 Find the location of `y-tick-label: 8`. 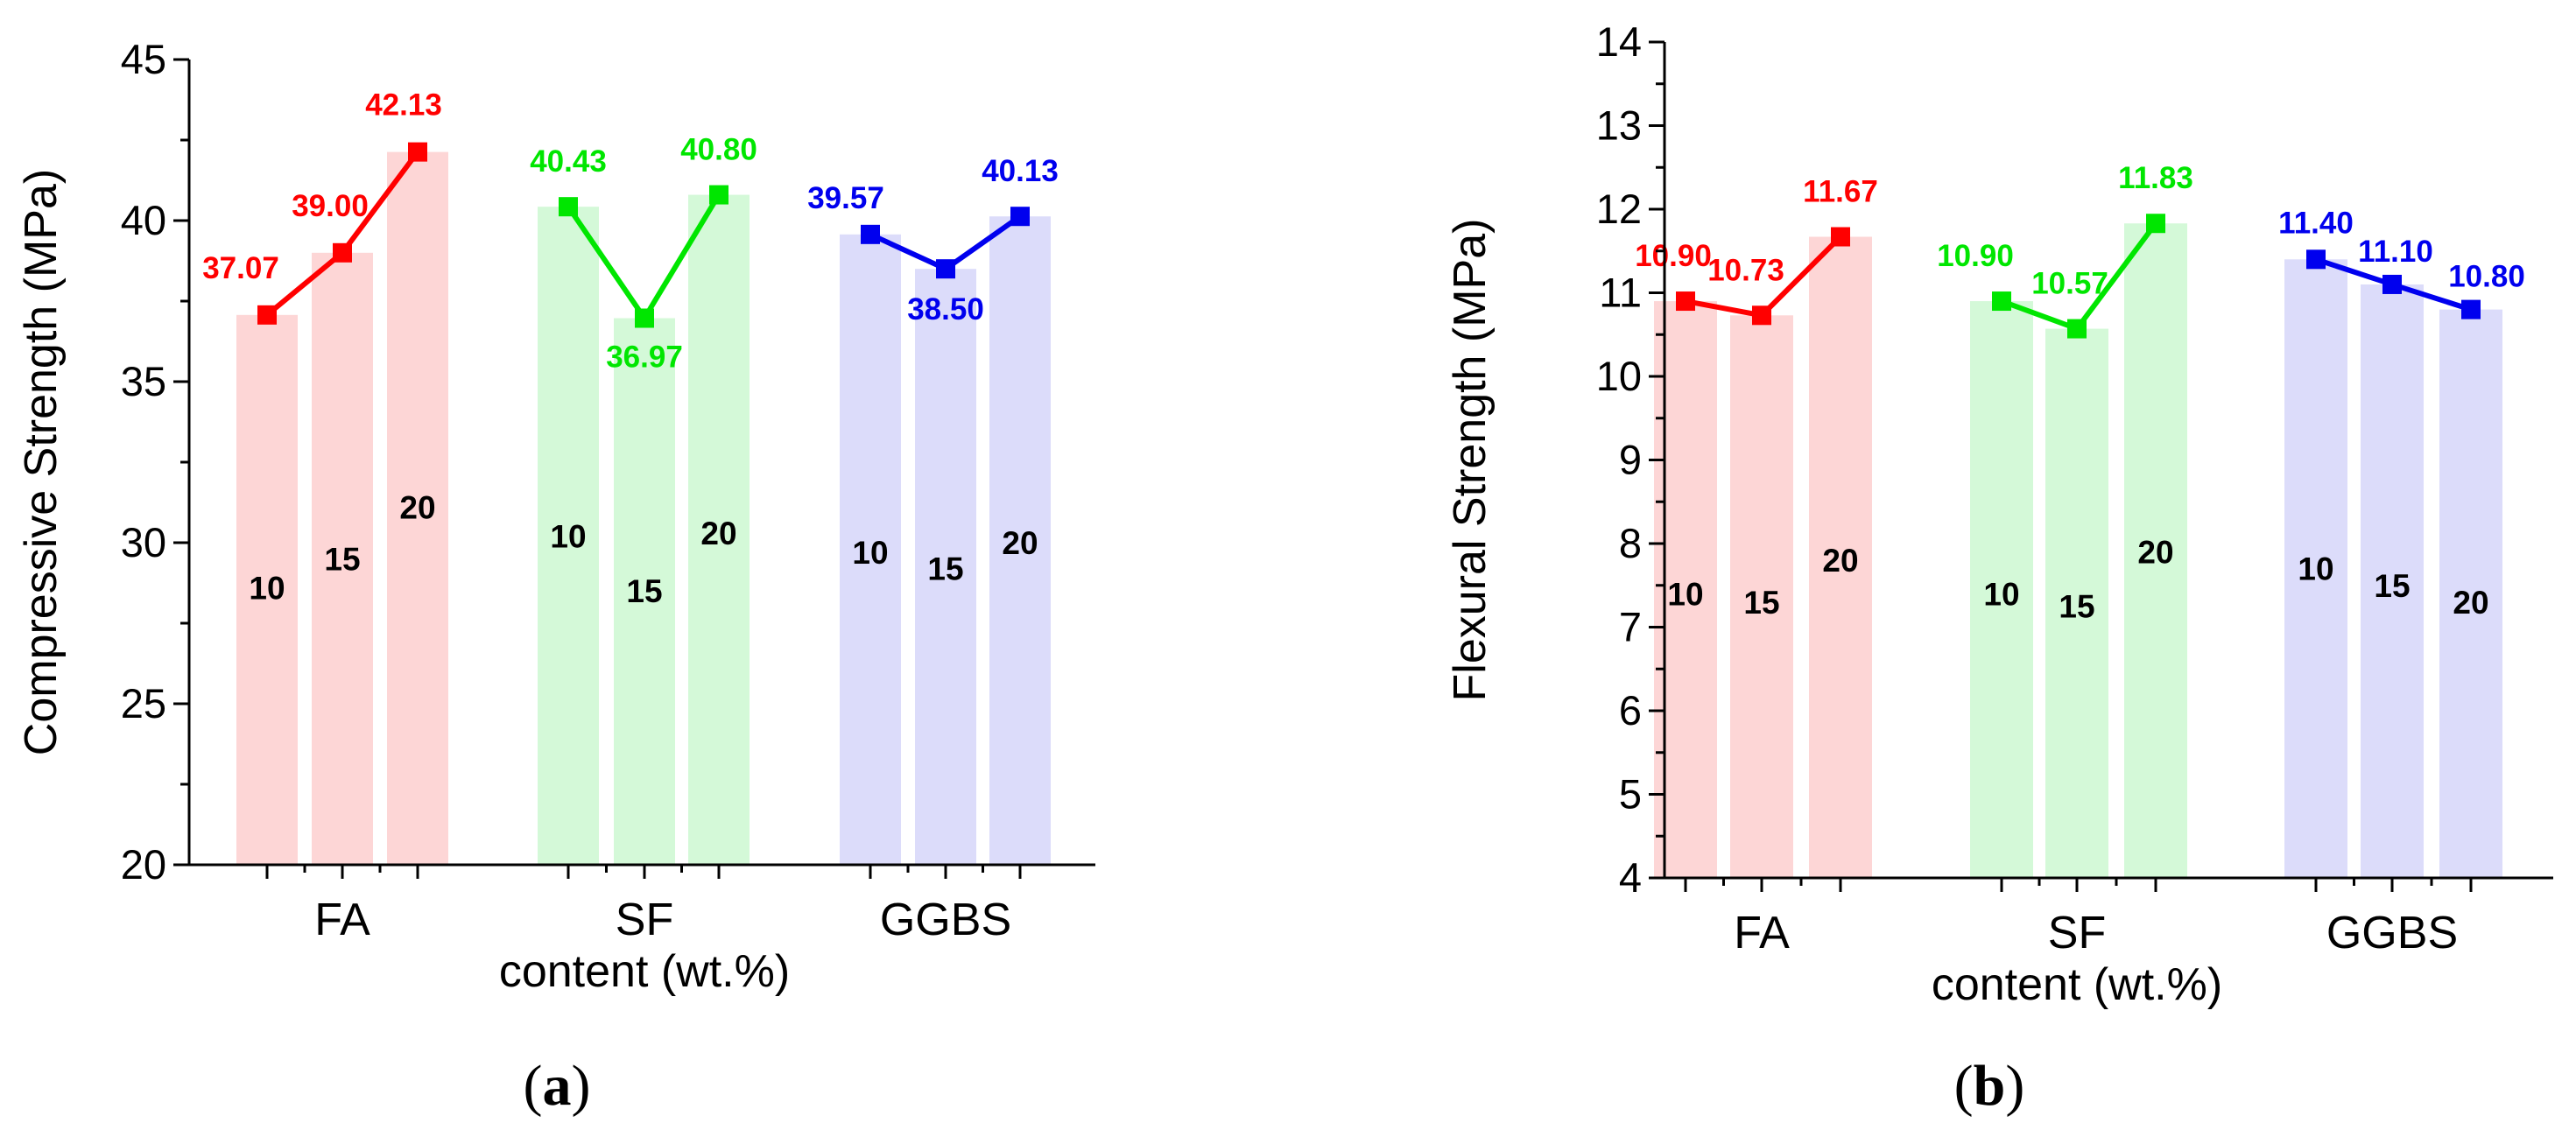

y-tick-label: 8 is located at coordinates (1630, 543).